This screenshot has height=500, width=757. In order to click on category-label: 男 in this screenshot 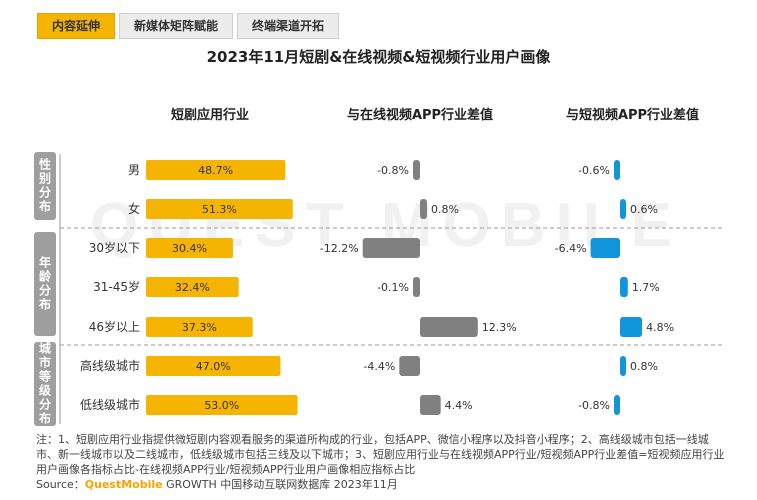, I will do `click(134, 170)`.